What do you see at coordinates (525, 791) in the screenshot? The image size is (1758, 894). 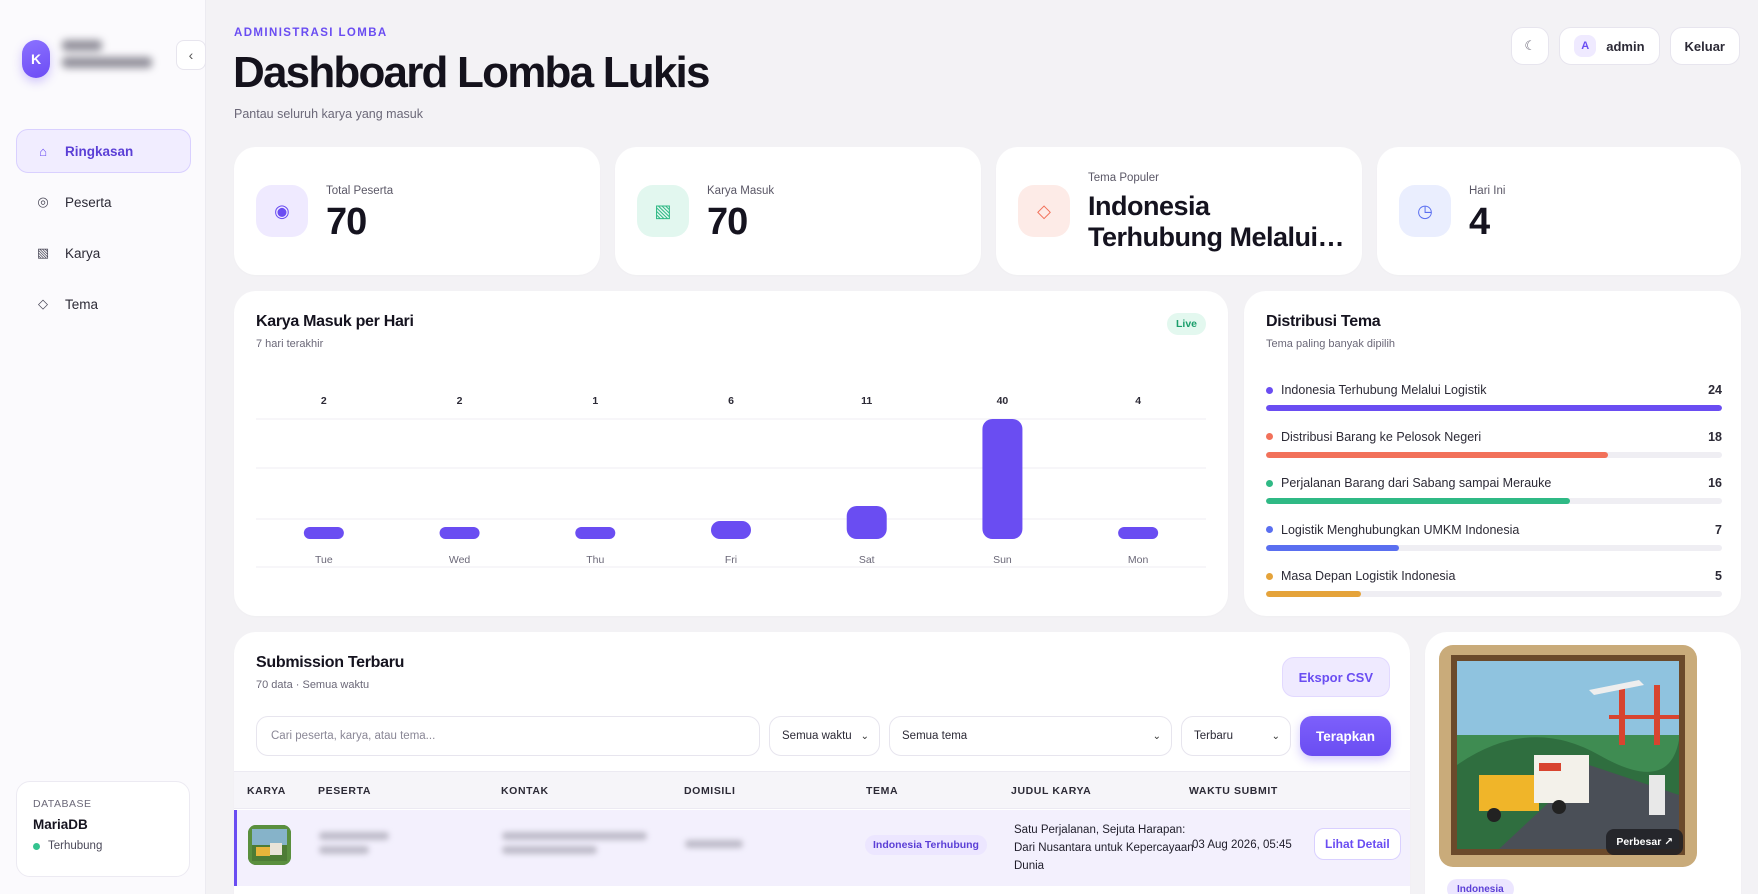 I see `column-header: KONTAK` at bounding box center [525, 791].